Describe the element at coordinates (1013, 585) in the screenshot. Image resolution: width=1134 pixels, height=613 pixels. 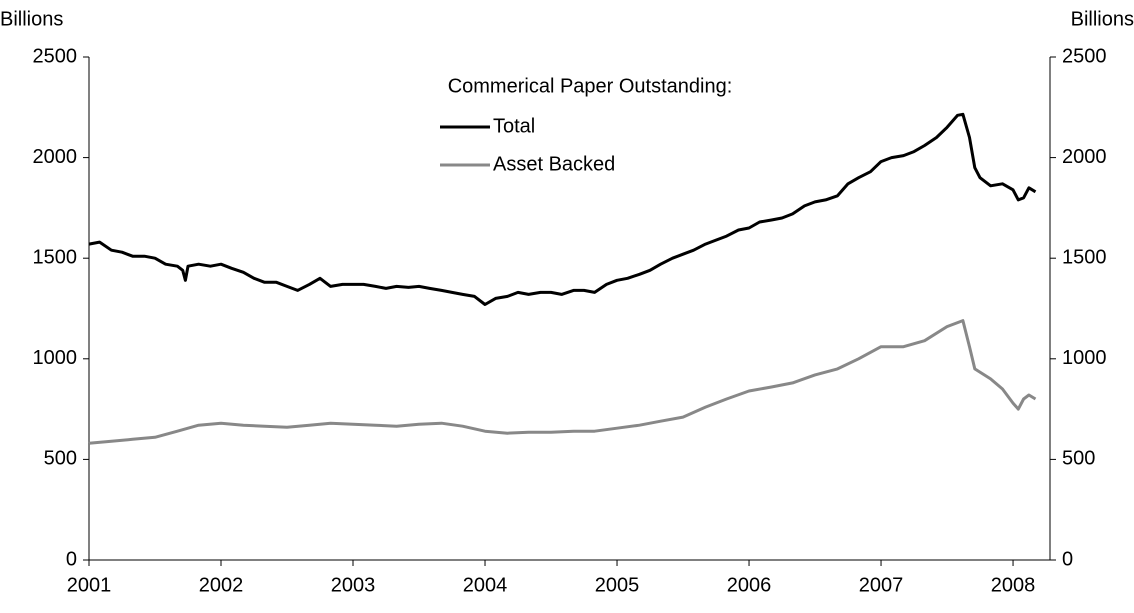
I see `x-tick-label: 2008` at that location.